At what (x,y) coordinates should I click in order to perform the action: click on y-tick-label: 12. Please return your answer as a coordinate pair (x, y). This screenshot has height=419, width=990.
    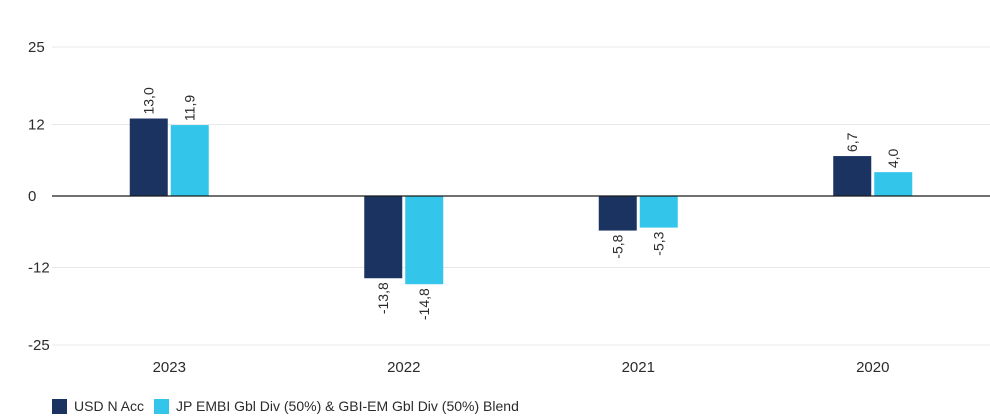
    Looking at the image, I should click on (36, 124).